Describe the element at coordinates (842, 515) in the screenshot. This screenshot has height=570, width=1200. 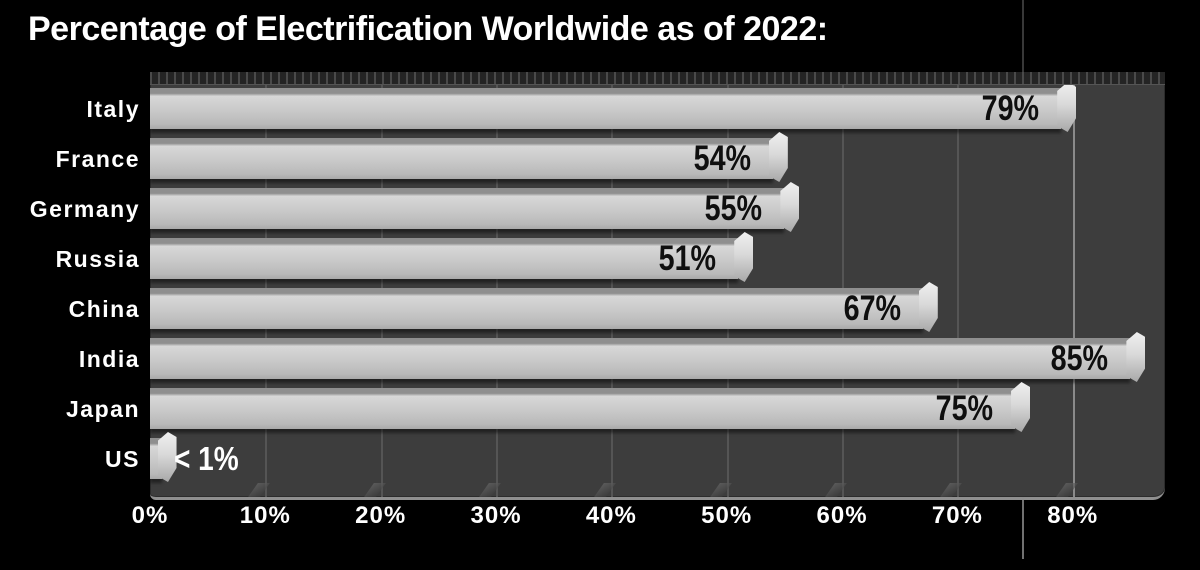
I see `x-axis-tick-label: 60%` at that location.